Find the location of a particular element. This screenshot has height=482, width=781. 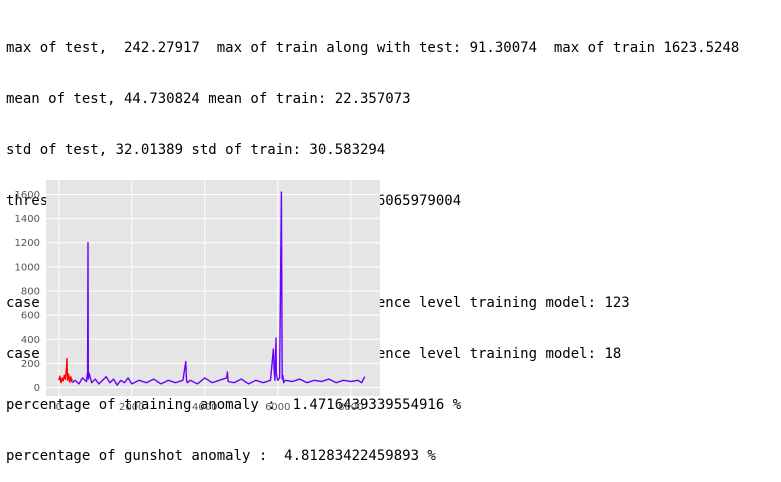

y-tick-label: 1000 is located at coordinates (27, 267).